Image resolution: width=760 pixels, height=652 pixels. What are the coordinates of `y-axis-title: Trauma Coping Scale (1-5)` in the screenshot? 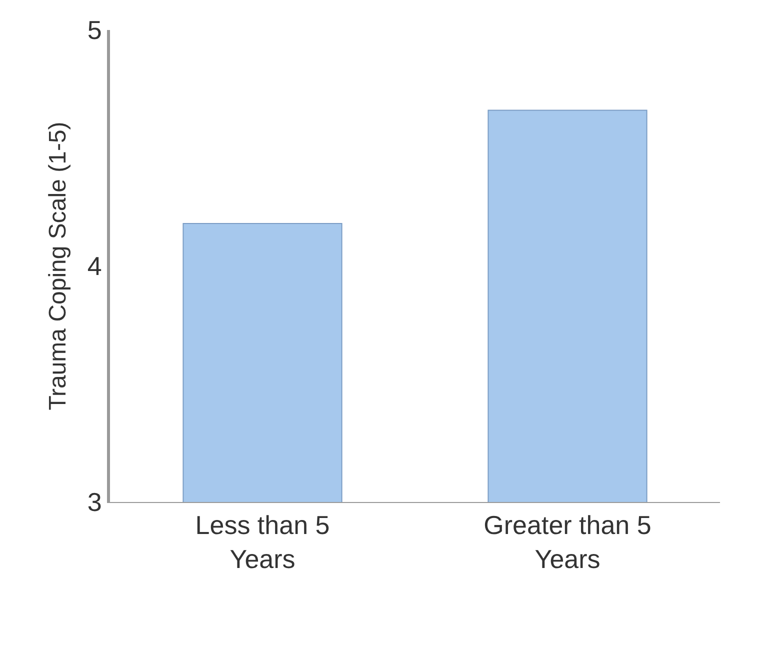 It's located at (58, 266).